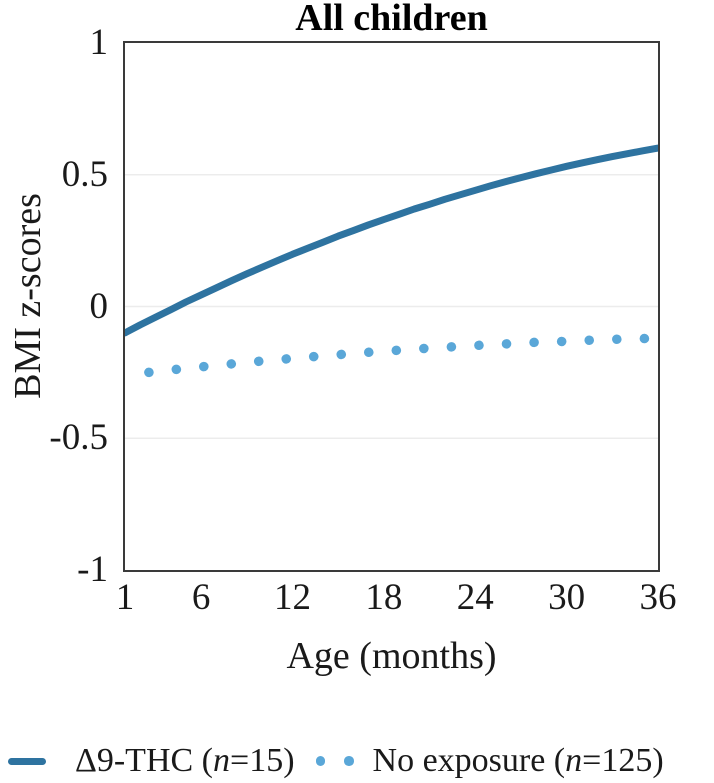  I want to click on y-tick-label: 0.5, so click(84, 174).